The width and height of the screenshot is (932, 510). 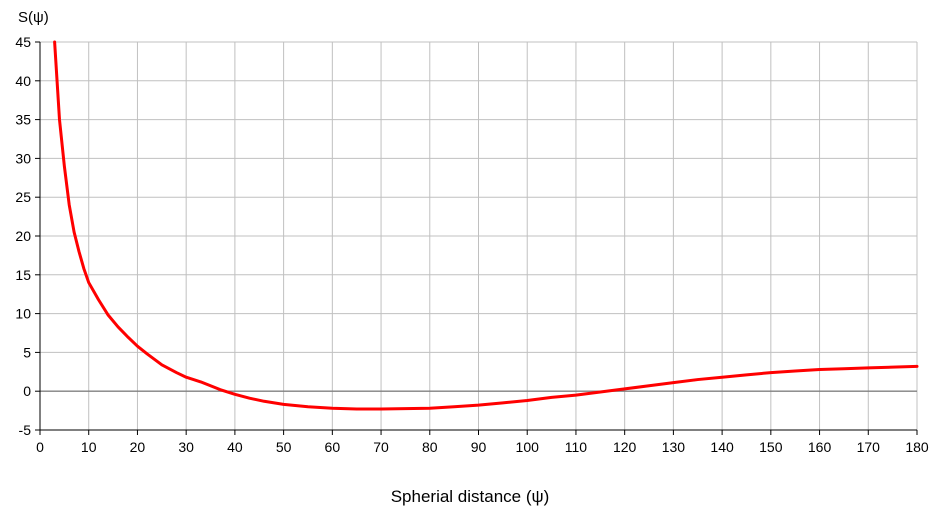 I want to click on x-tick-label: 130, so click(x=674, y=447).